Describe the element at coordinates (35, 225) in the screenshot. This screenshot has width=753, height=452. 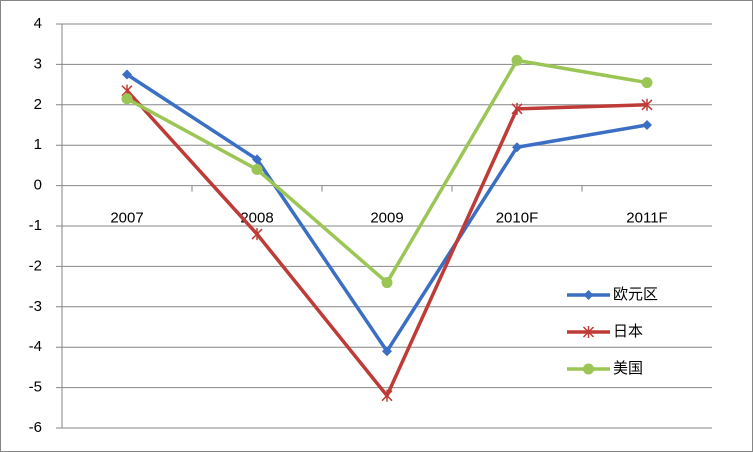
I see `y-tick-label: -1` at that location.